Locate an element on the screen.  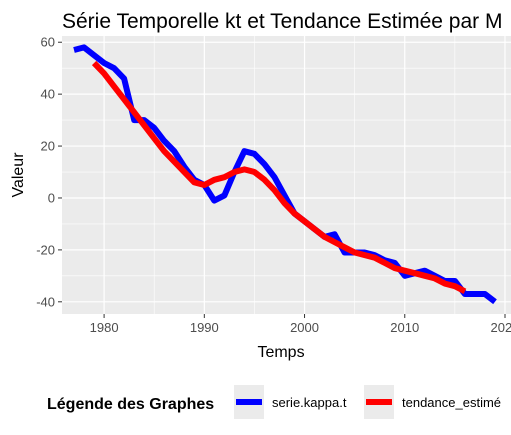
y-axis-title: Valeur is located at coordinates (18, 175).